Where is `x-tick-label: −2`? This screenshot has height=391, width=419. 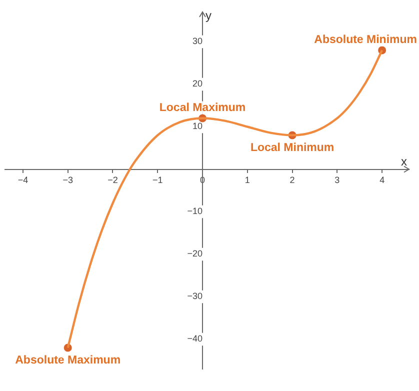 x-tick-label: −2 is located at coordinates (113, 180).